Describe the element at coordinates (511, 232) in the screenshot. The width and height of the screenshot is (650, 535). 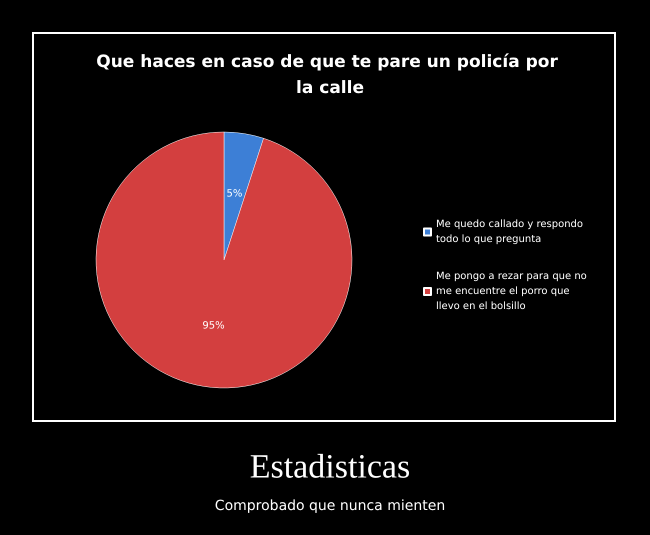
I see `legend-label: Me quedo callado y respondo todo lo que pregunta` at that location.